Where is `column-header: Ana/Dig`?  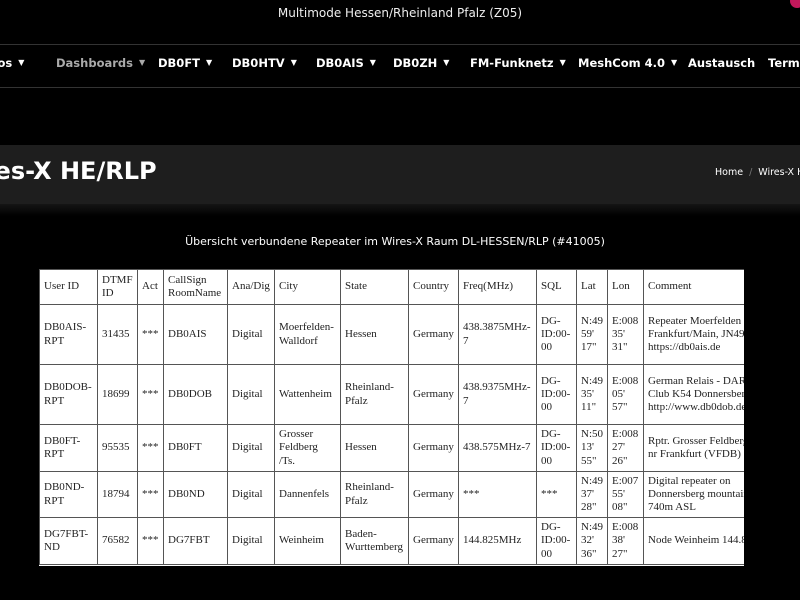
column-header: Ana/Dig is located at coordinates (251, 287).